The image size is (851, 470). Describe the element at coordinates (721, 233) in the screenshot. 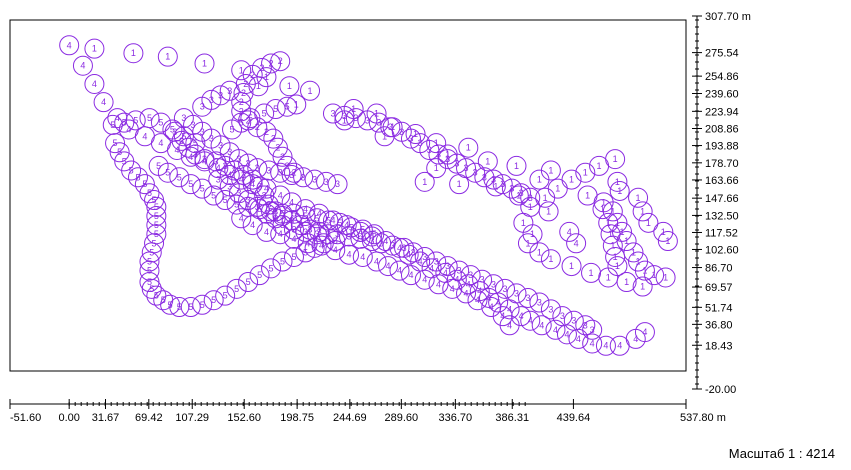

I see `y-tick-label: 117.52` at that location.